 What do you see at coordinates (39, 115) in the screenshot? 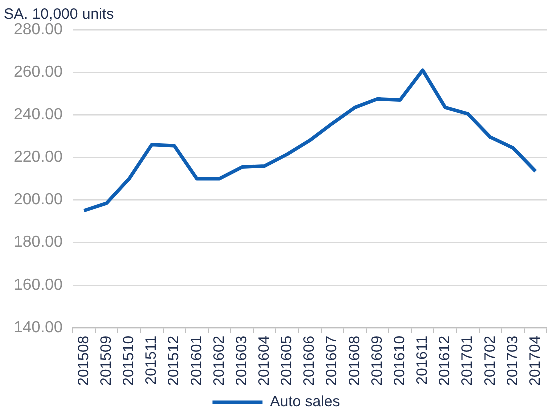
I see `y-tick-label: 240.00` at bounding box center [39, 115].